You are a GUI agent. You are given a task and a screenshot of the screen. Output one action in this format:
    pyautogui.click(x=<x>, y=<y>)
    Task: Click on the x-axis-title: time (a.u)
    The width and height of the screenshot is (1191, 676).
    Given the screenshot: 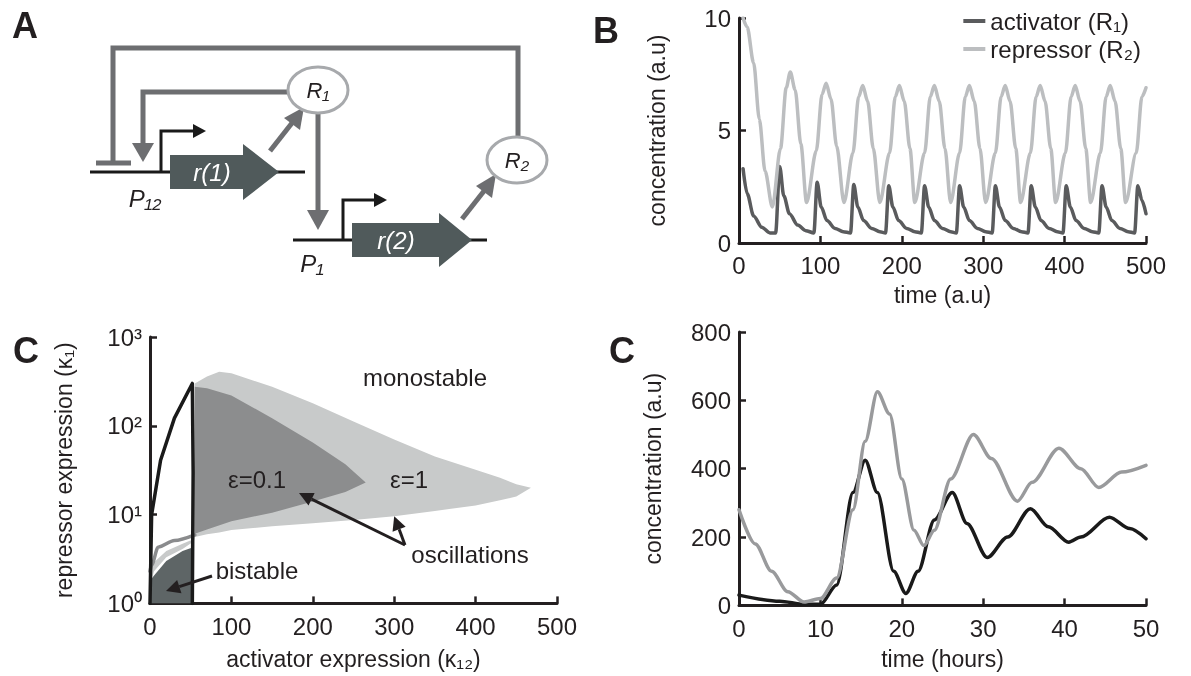 What is the action you would take?
    pyautogui.click(x=942, y=295)
    